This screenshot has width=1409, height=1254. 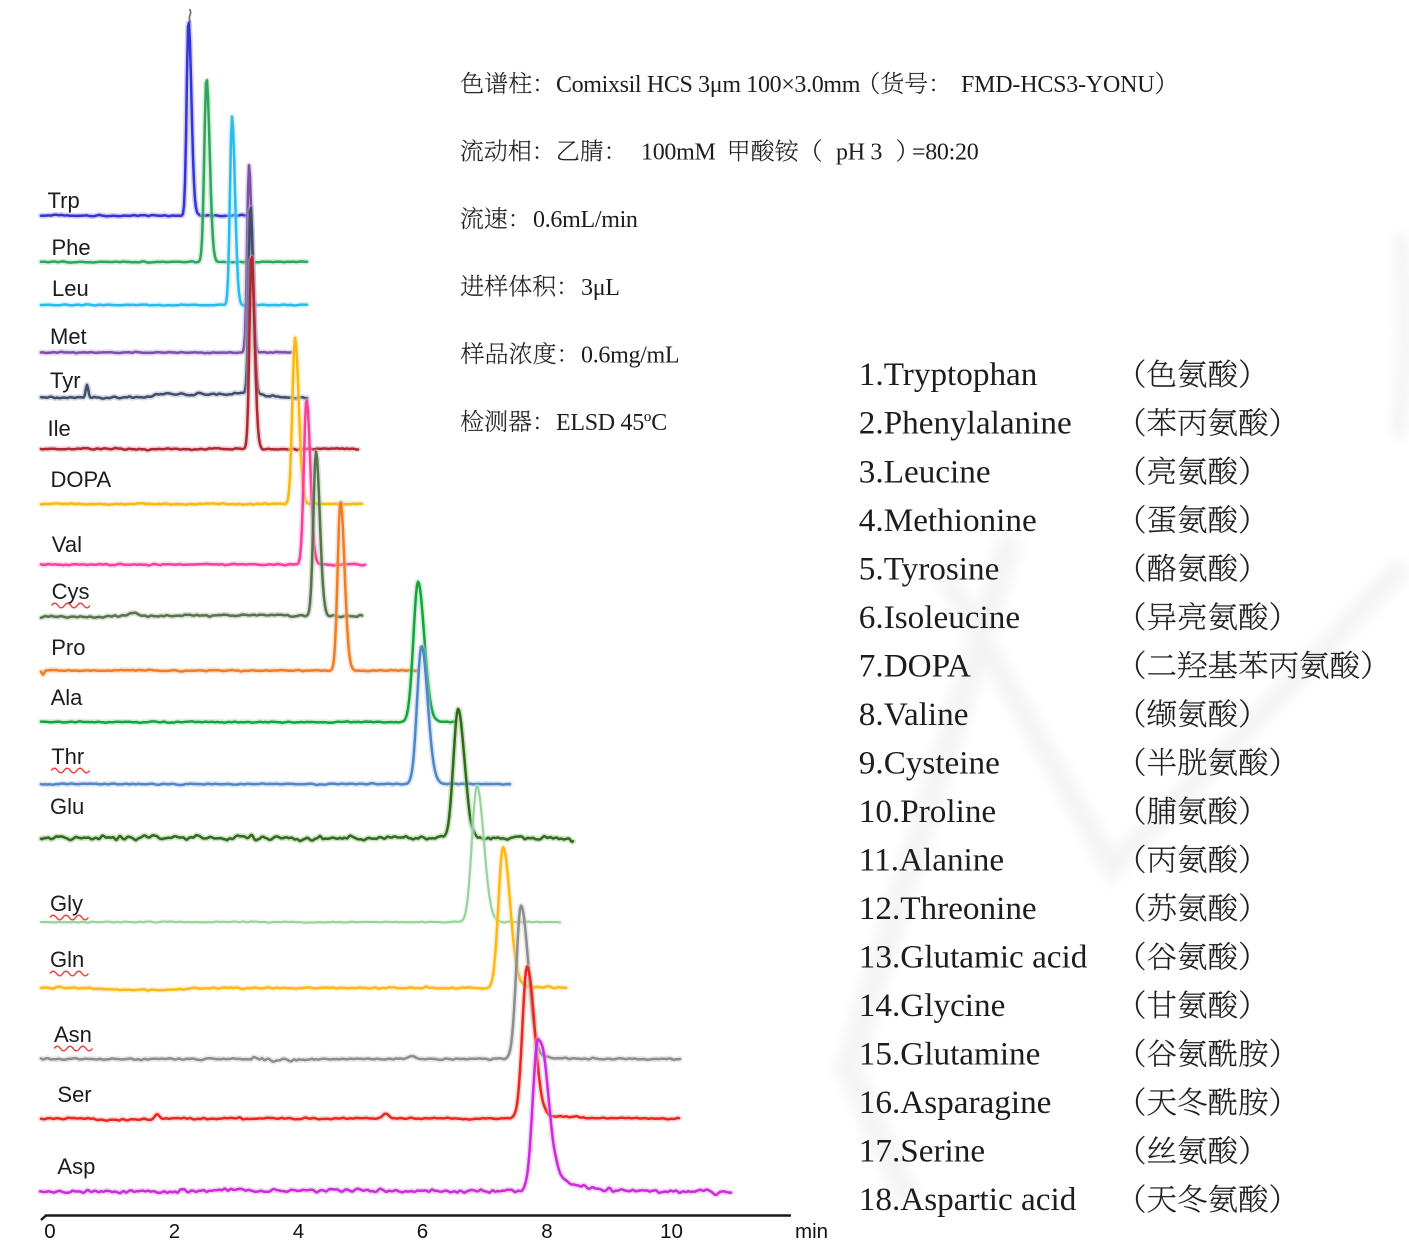 I want to click on svg-text: 0.6mg/mL, so click(x=630, y=355).